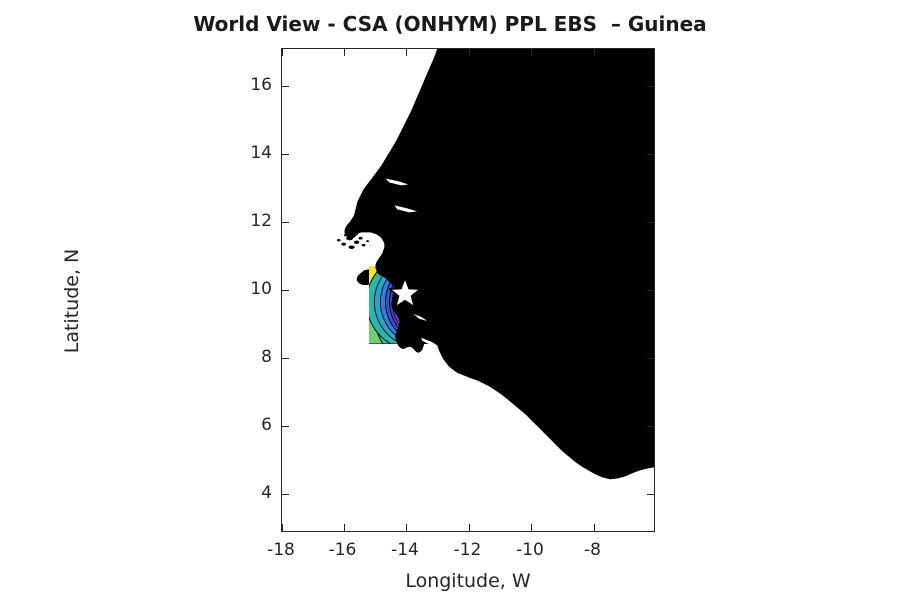 The height and width of the screenshot is (600, 900). Describe the element at coordinates (403, 305) in the screenshot. I see `ebs-contour-patch` at that location.